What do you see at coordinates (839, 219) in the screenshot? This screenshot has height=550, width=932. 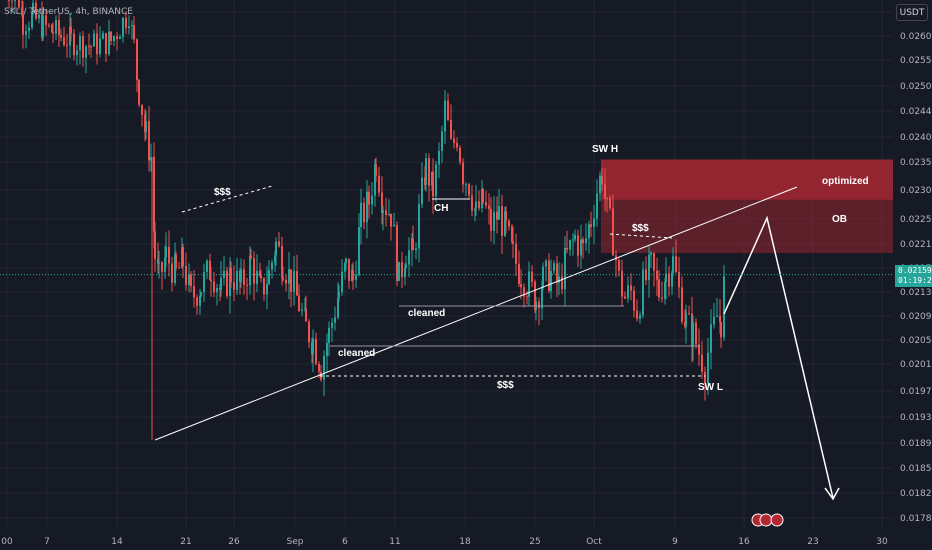 I see `order-block-label: OB` at bounding box center [839, 219].